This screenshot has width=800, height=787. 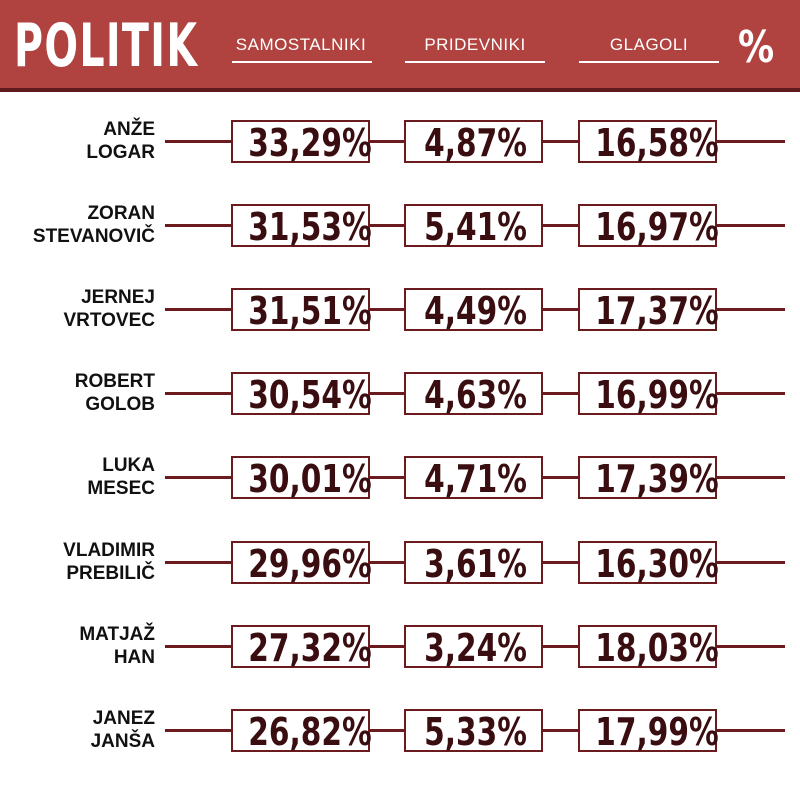 I want to click on politician-last-name: VRTOVEC, so click(x=109, y=321).